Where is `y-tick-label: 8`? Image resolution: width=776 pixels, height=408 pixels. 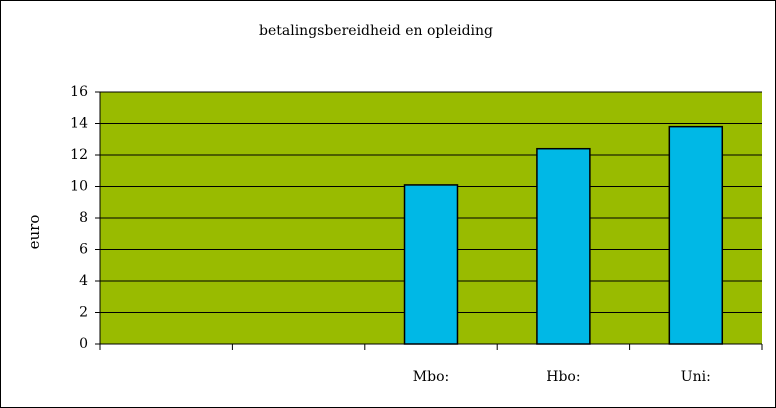 y-tick-label: 8 is located at coordinates (83, 218).